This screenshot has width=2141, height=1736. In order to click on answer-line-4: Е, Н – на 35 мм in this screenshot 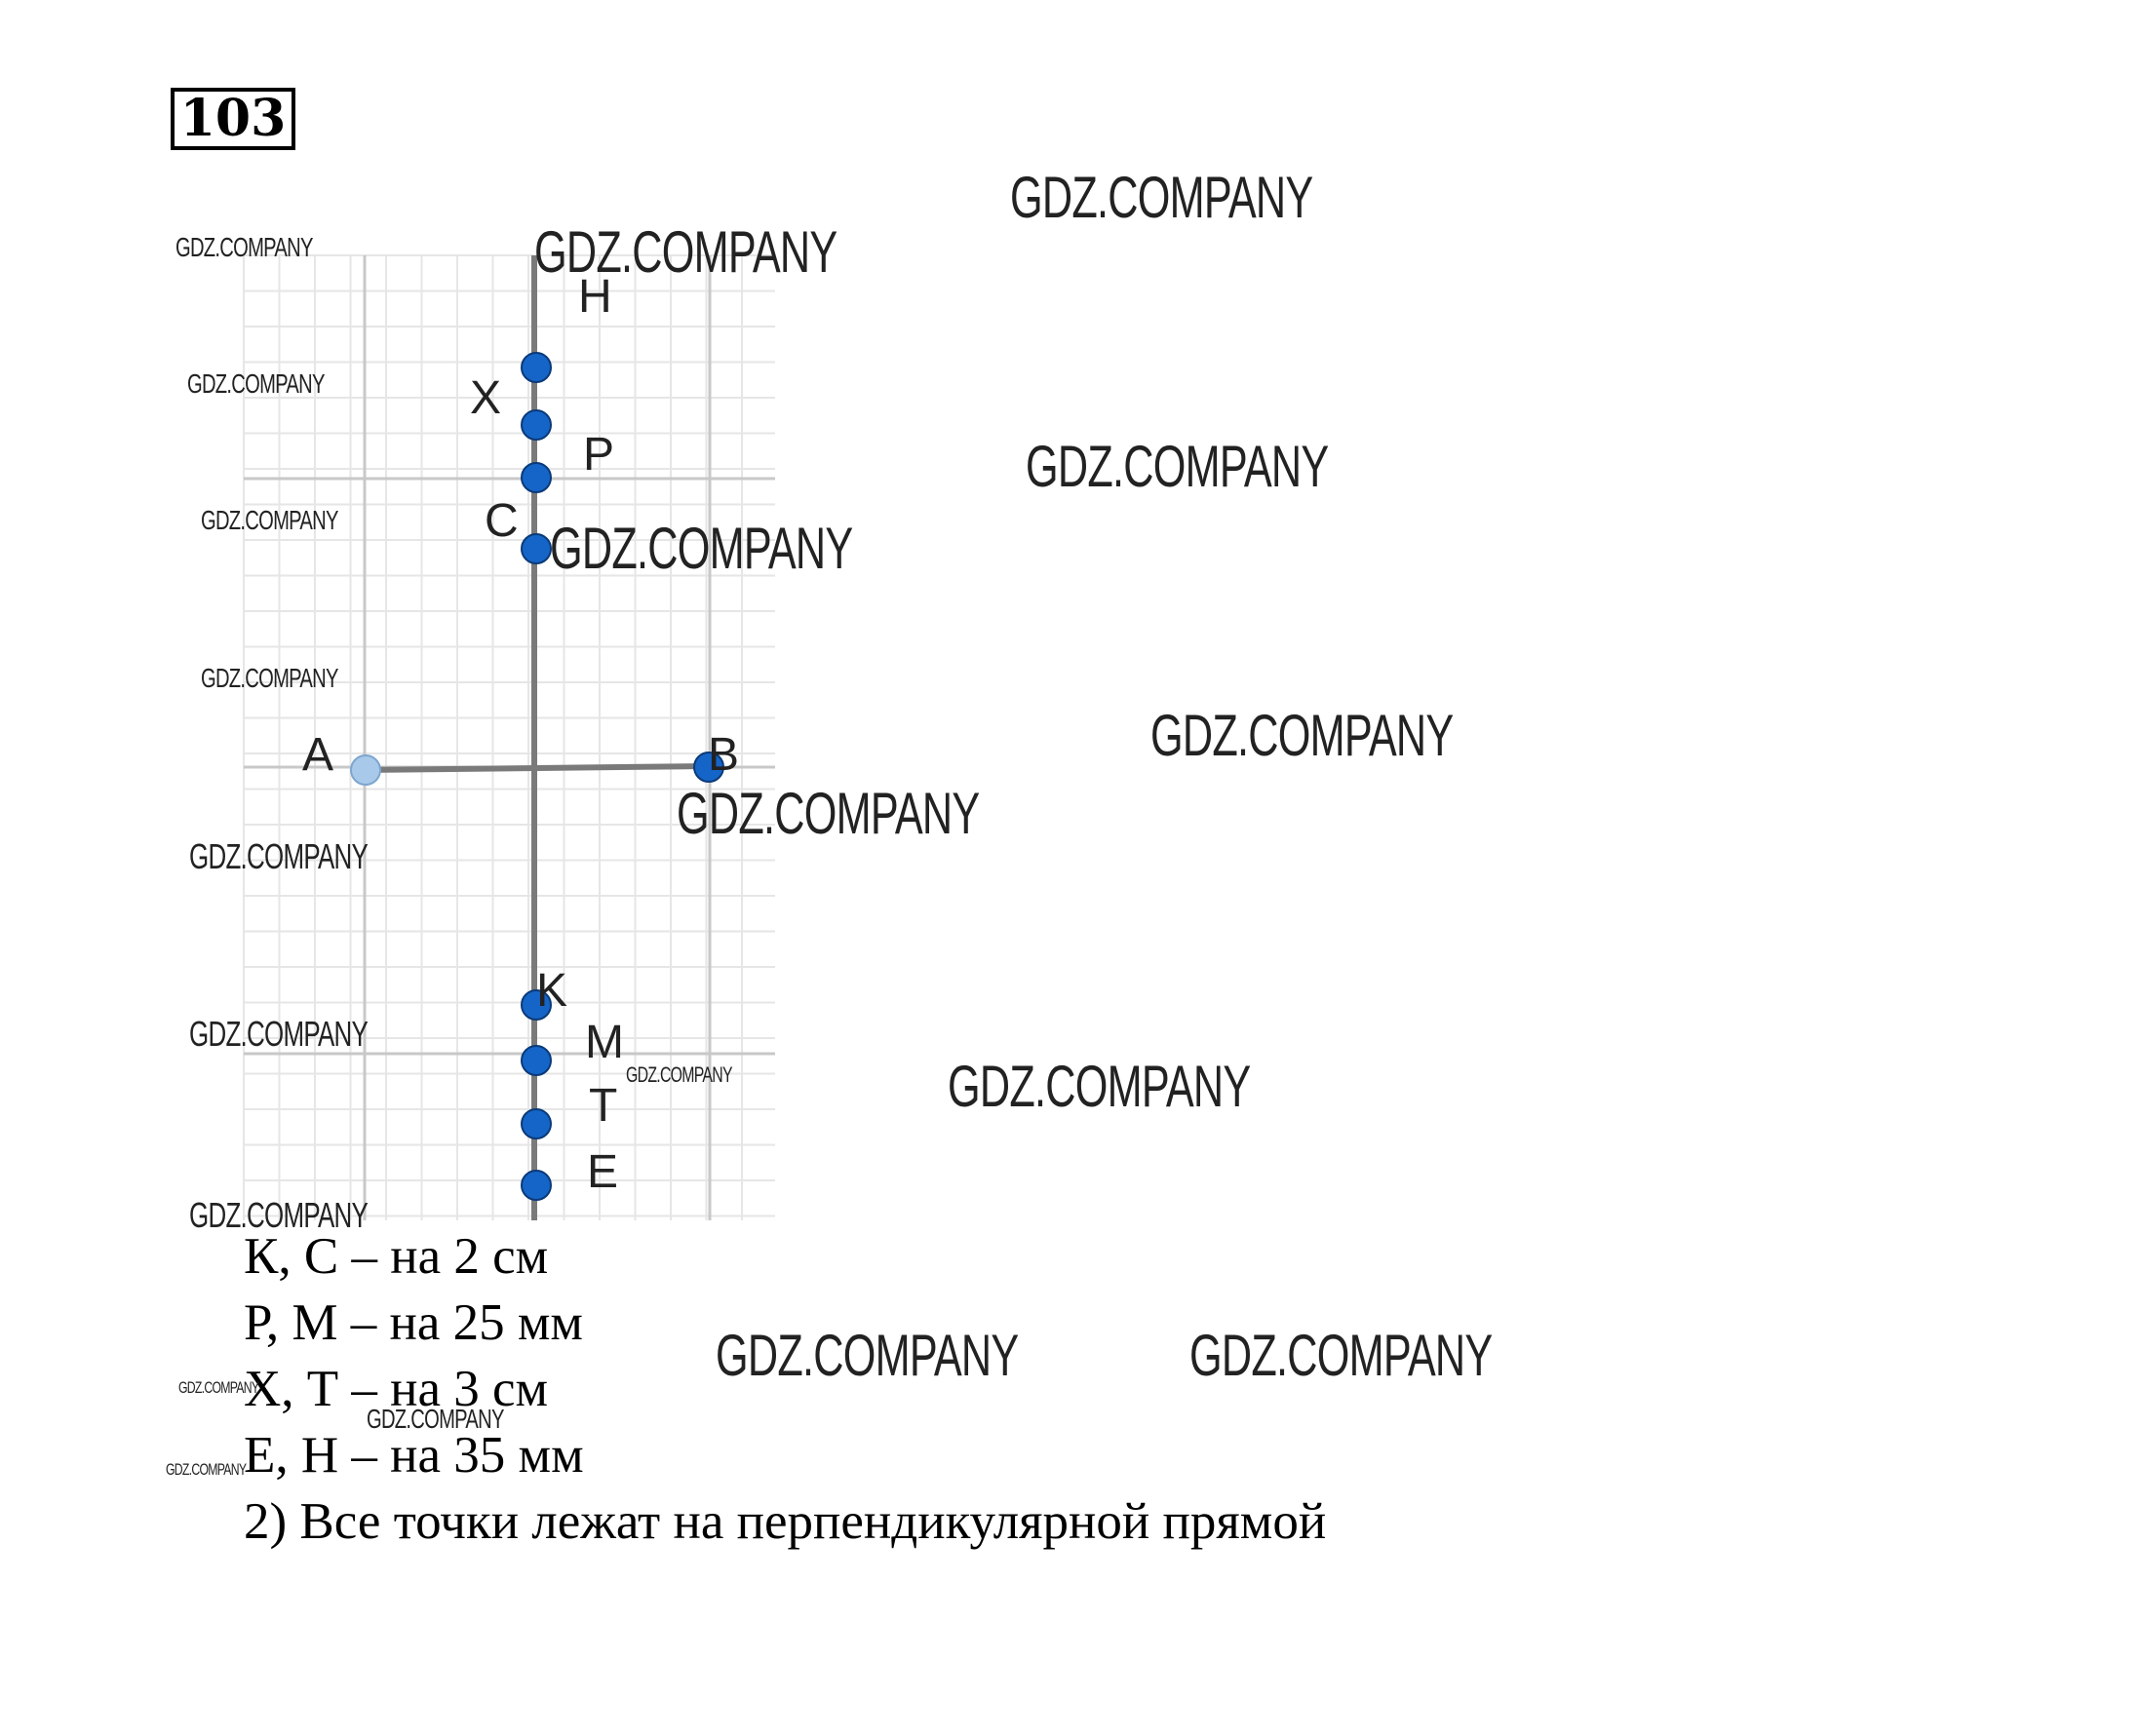, I will do `click(414, 1455)`.